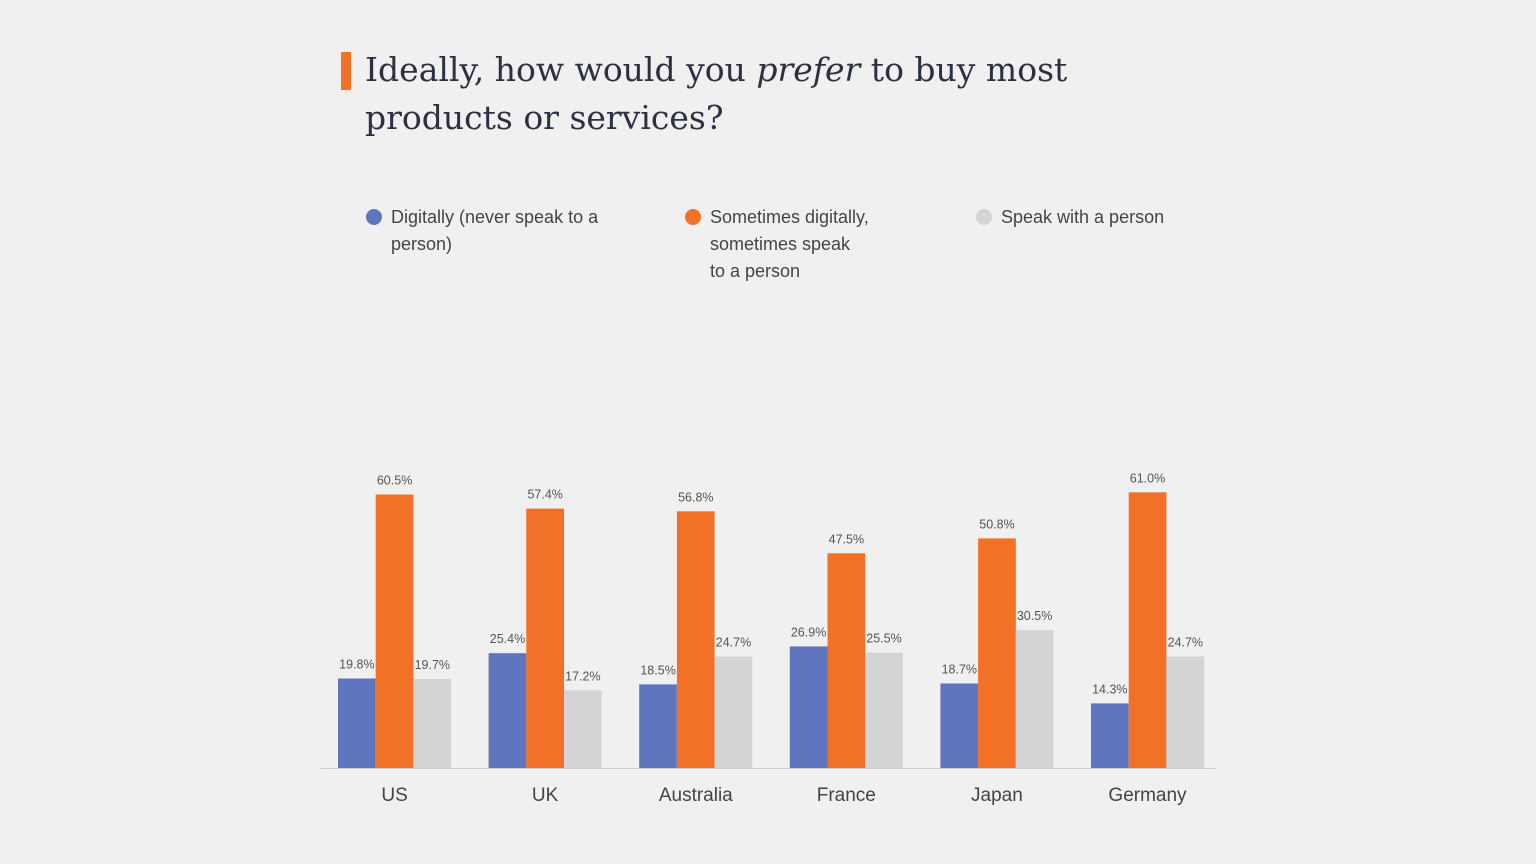  What do you see at coordinates (394, 481) in the screenshot?
I see `data-label-sometimes-us: 60.5%` at bounding box center [394, 481].